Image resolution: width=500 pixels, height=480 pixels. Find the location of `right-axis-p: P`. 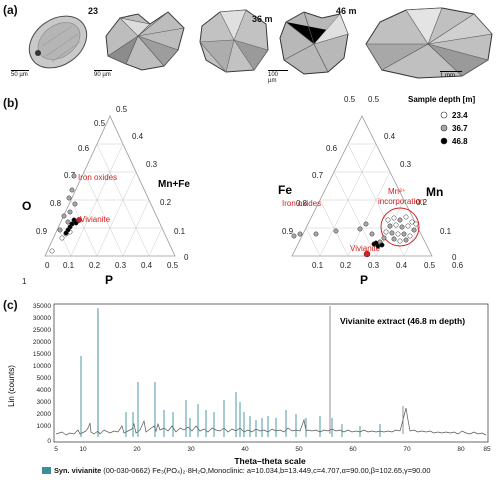

right-axis-p: P is located at coordinates (364, 280).